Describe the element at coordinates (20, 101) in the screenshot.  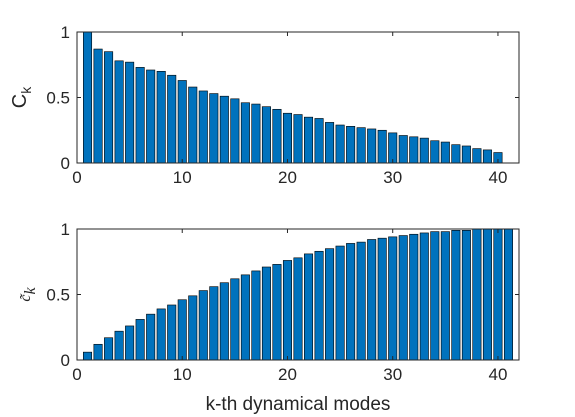
I see `y-axis-label-main: C` at that location.